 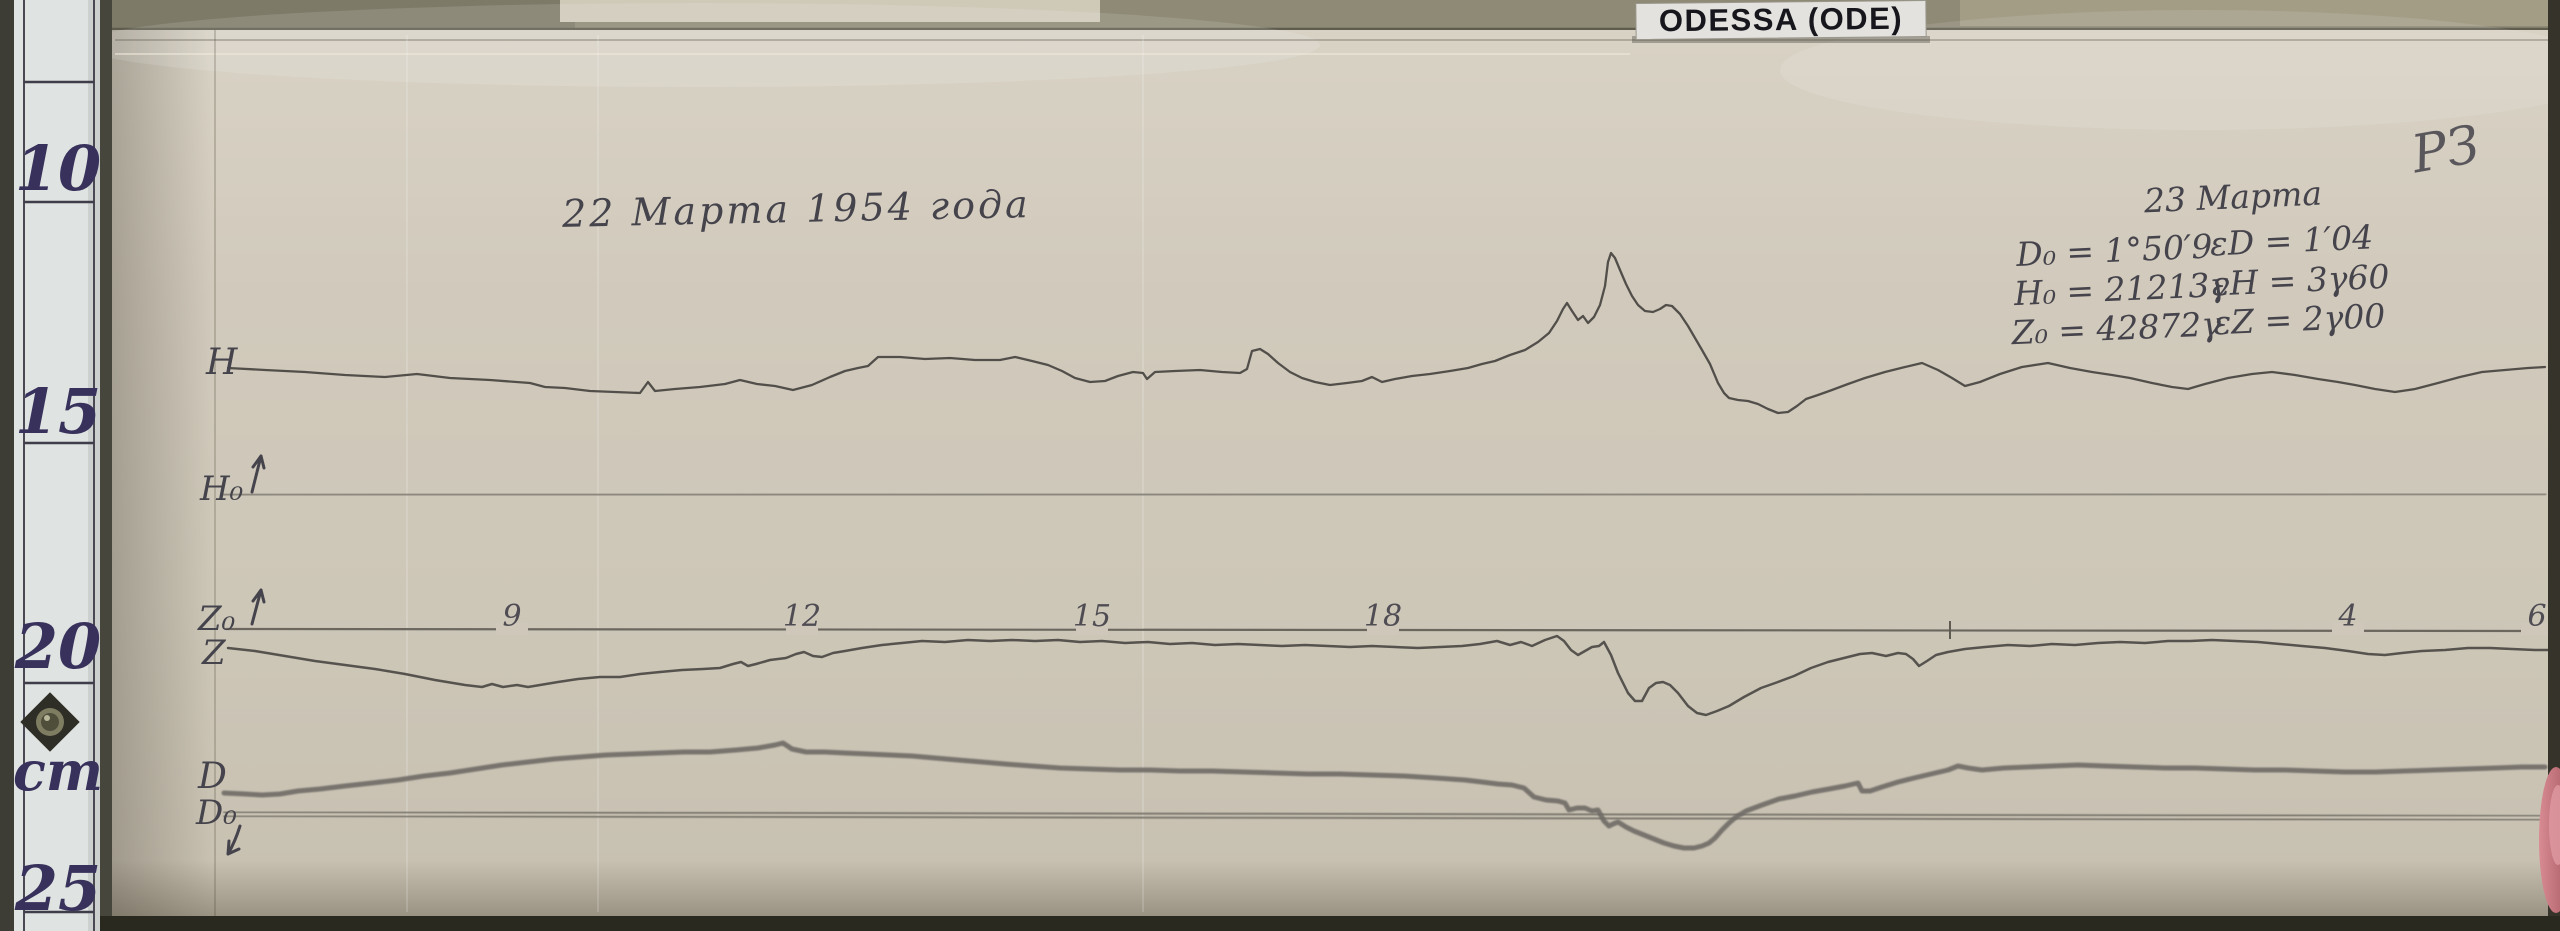 I want to click on ruler-mark-25: 25, so click(x=57, y=888).